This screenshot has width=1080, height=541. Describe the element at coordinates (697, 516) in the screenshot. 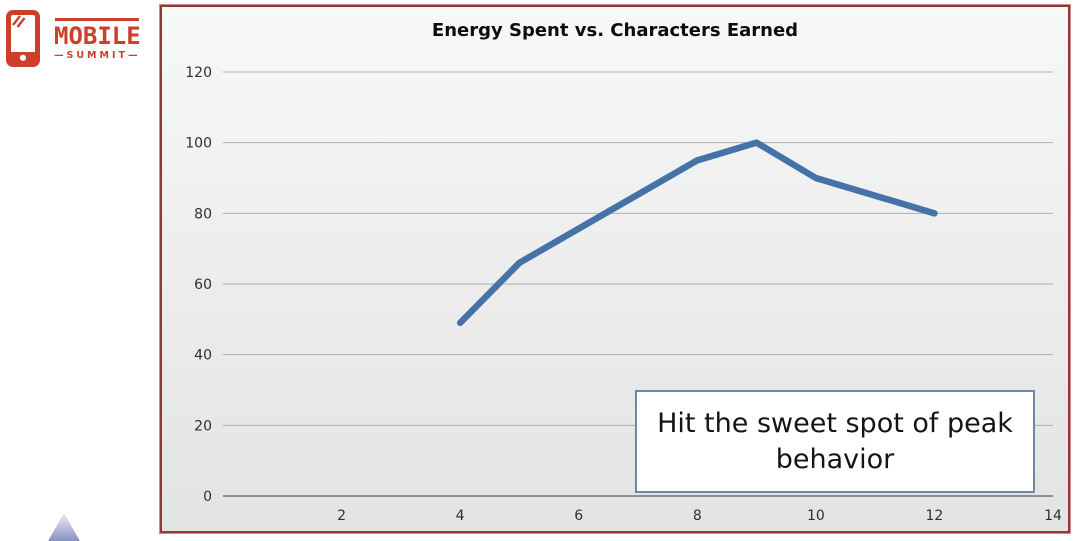

I see `x-tick-label: 8` at that location.